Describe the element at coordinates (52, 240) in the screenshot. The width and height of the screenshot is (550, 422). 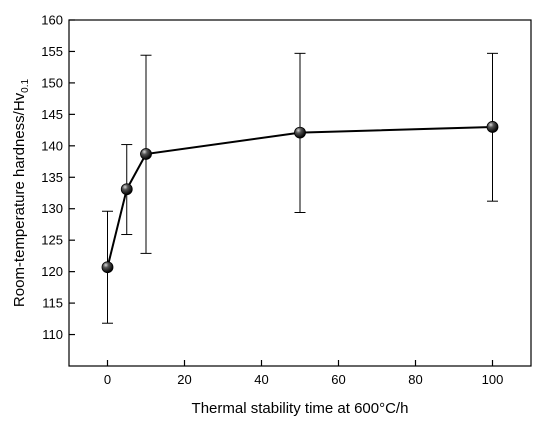
I see `y-tick-label: 125` at that location.